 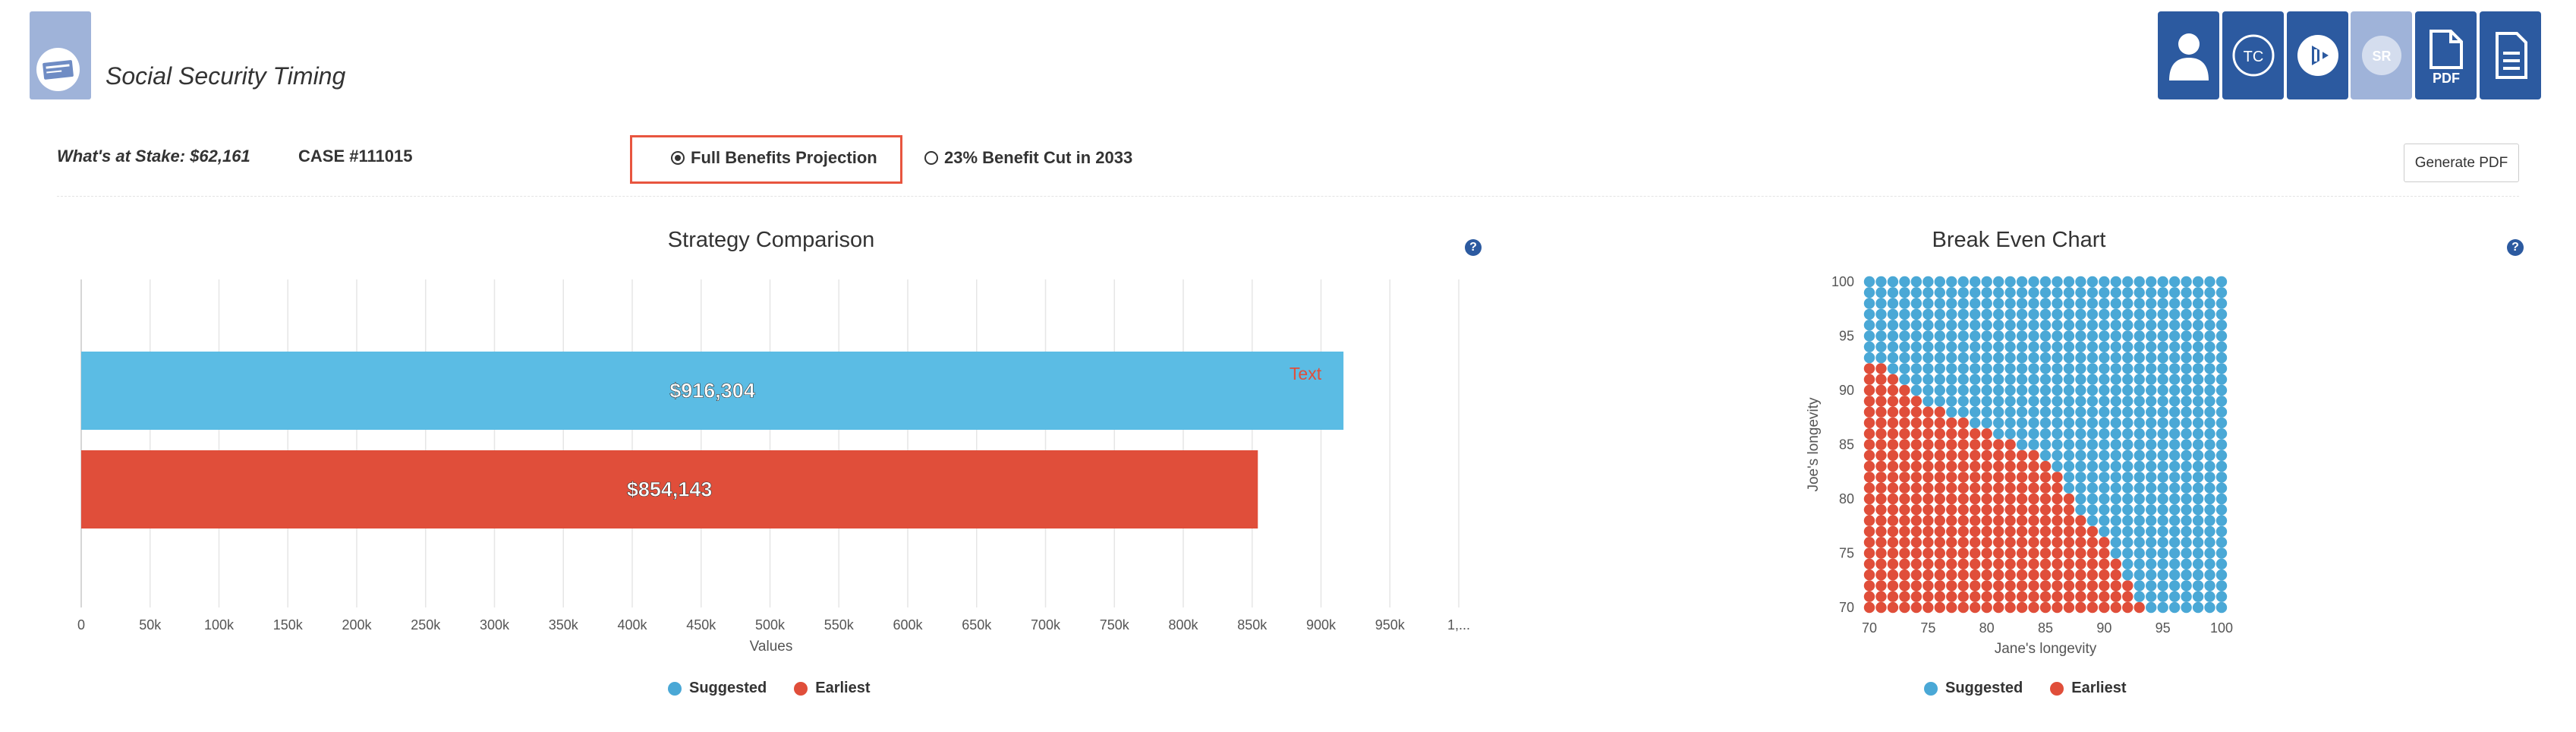 I want to click on play-button, so click(x=2317, y=55).